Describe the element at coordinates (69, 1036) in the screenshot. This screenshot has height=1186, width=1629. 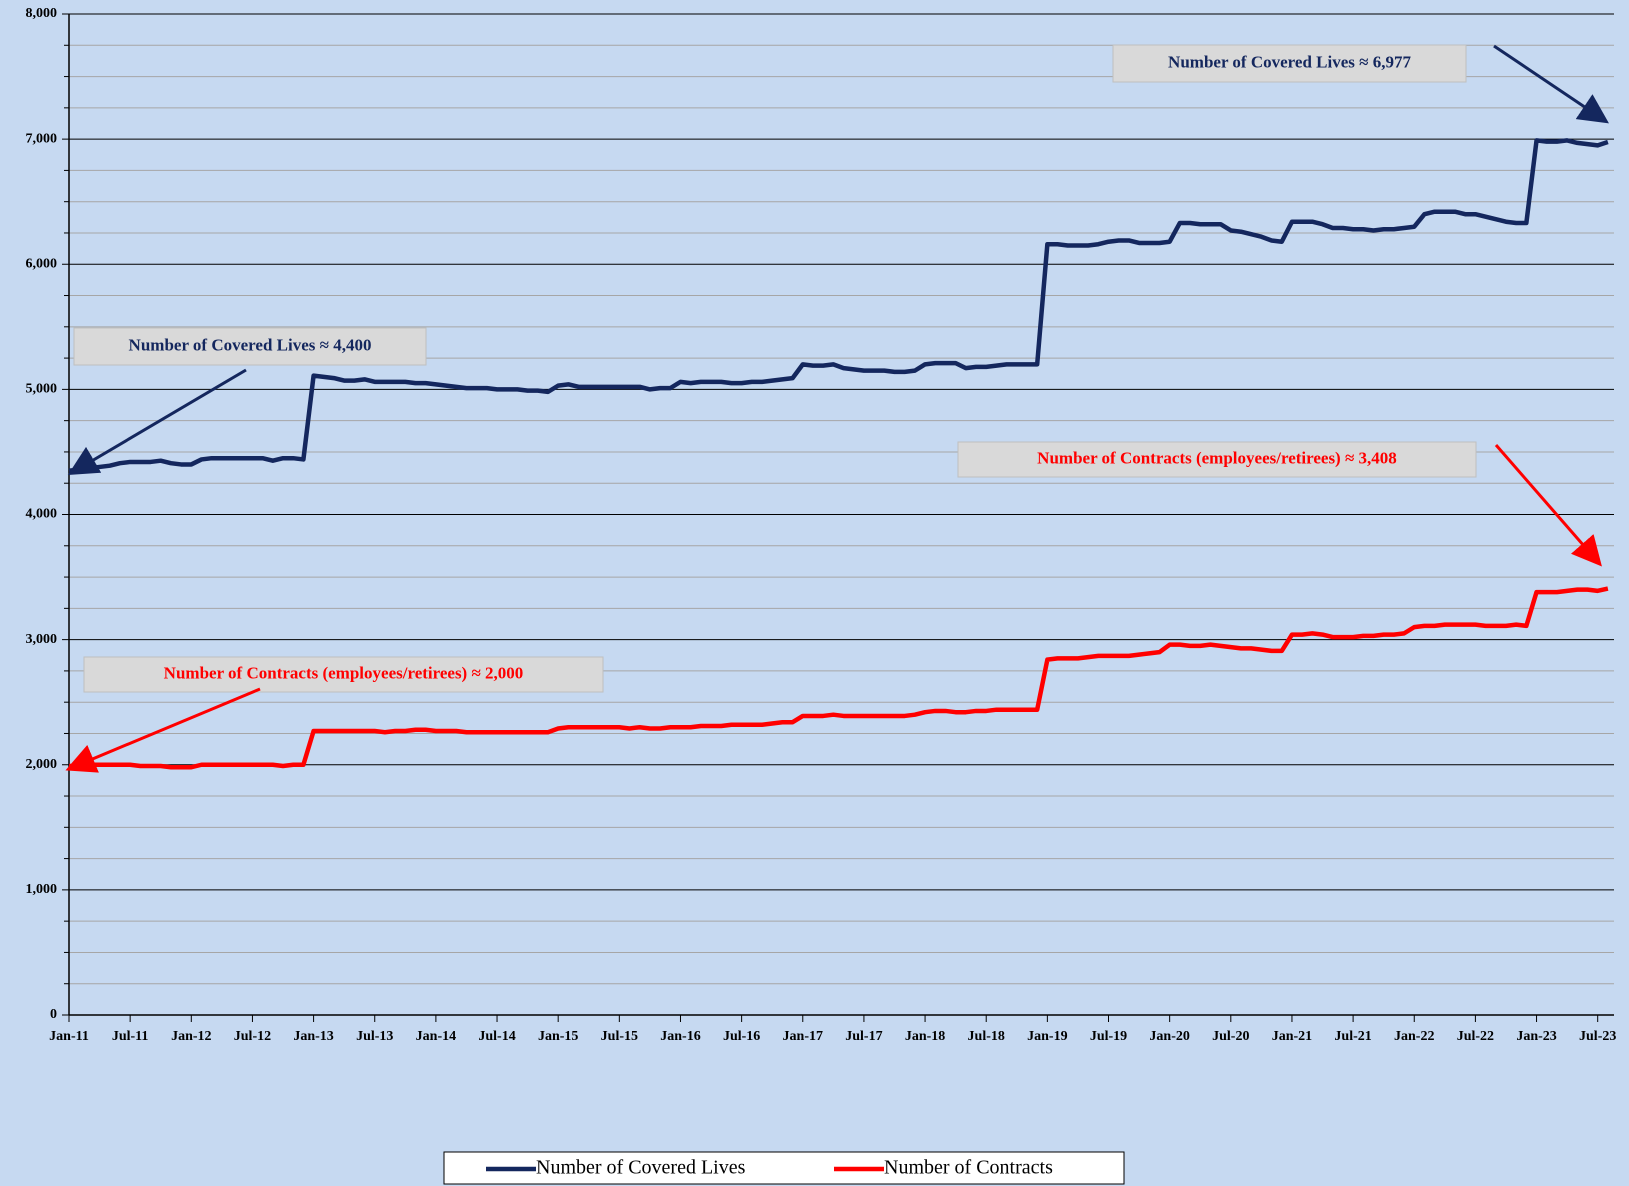
I see `x-tick-label: Jan-11` at that location.